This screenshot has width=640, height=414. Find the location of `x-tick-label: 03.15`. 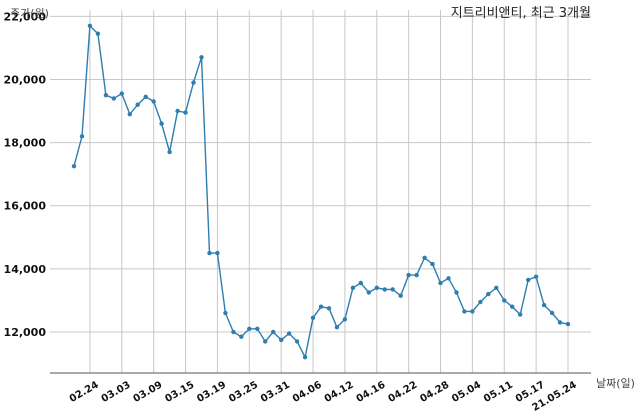

x-tick-label: 03.15 is located at coordinates (179, 392).